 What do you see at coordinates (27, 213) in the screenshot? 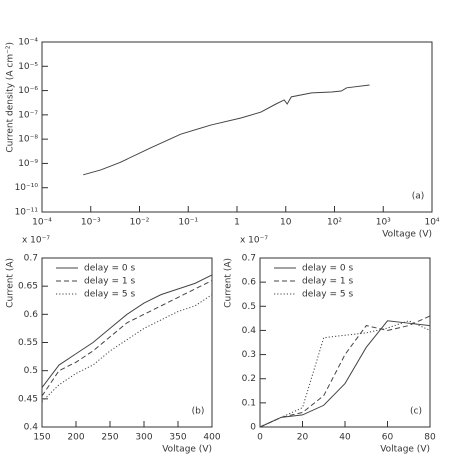
I see `y-tick-label: 10⁻¹¹` at bounding box center [27, 213].